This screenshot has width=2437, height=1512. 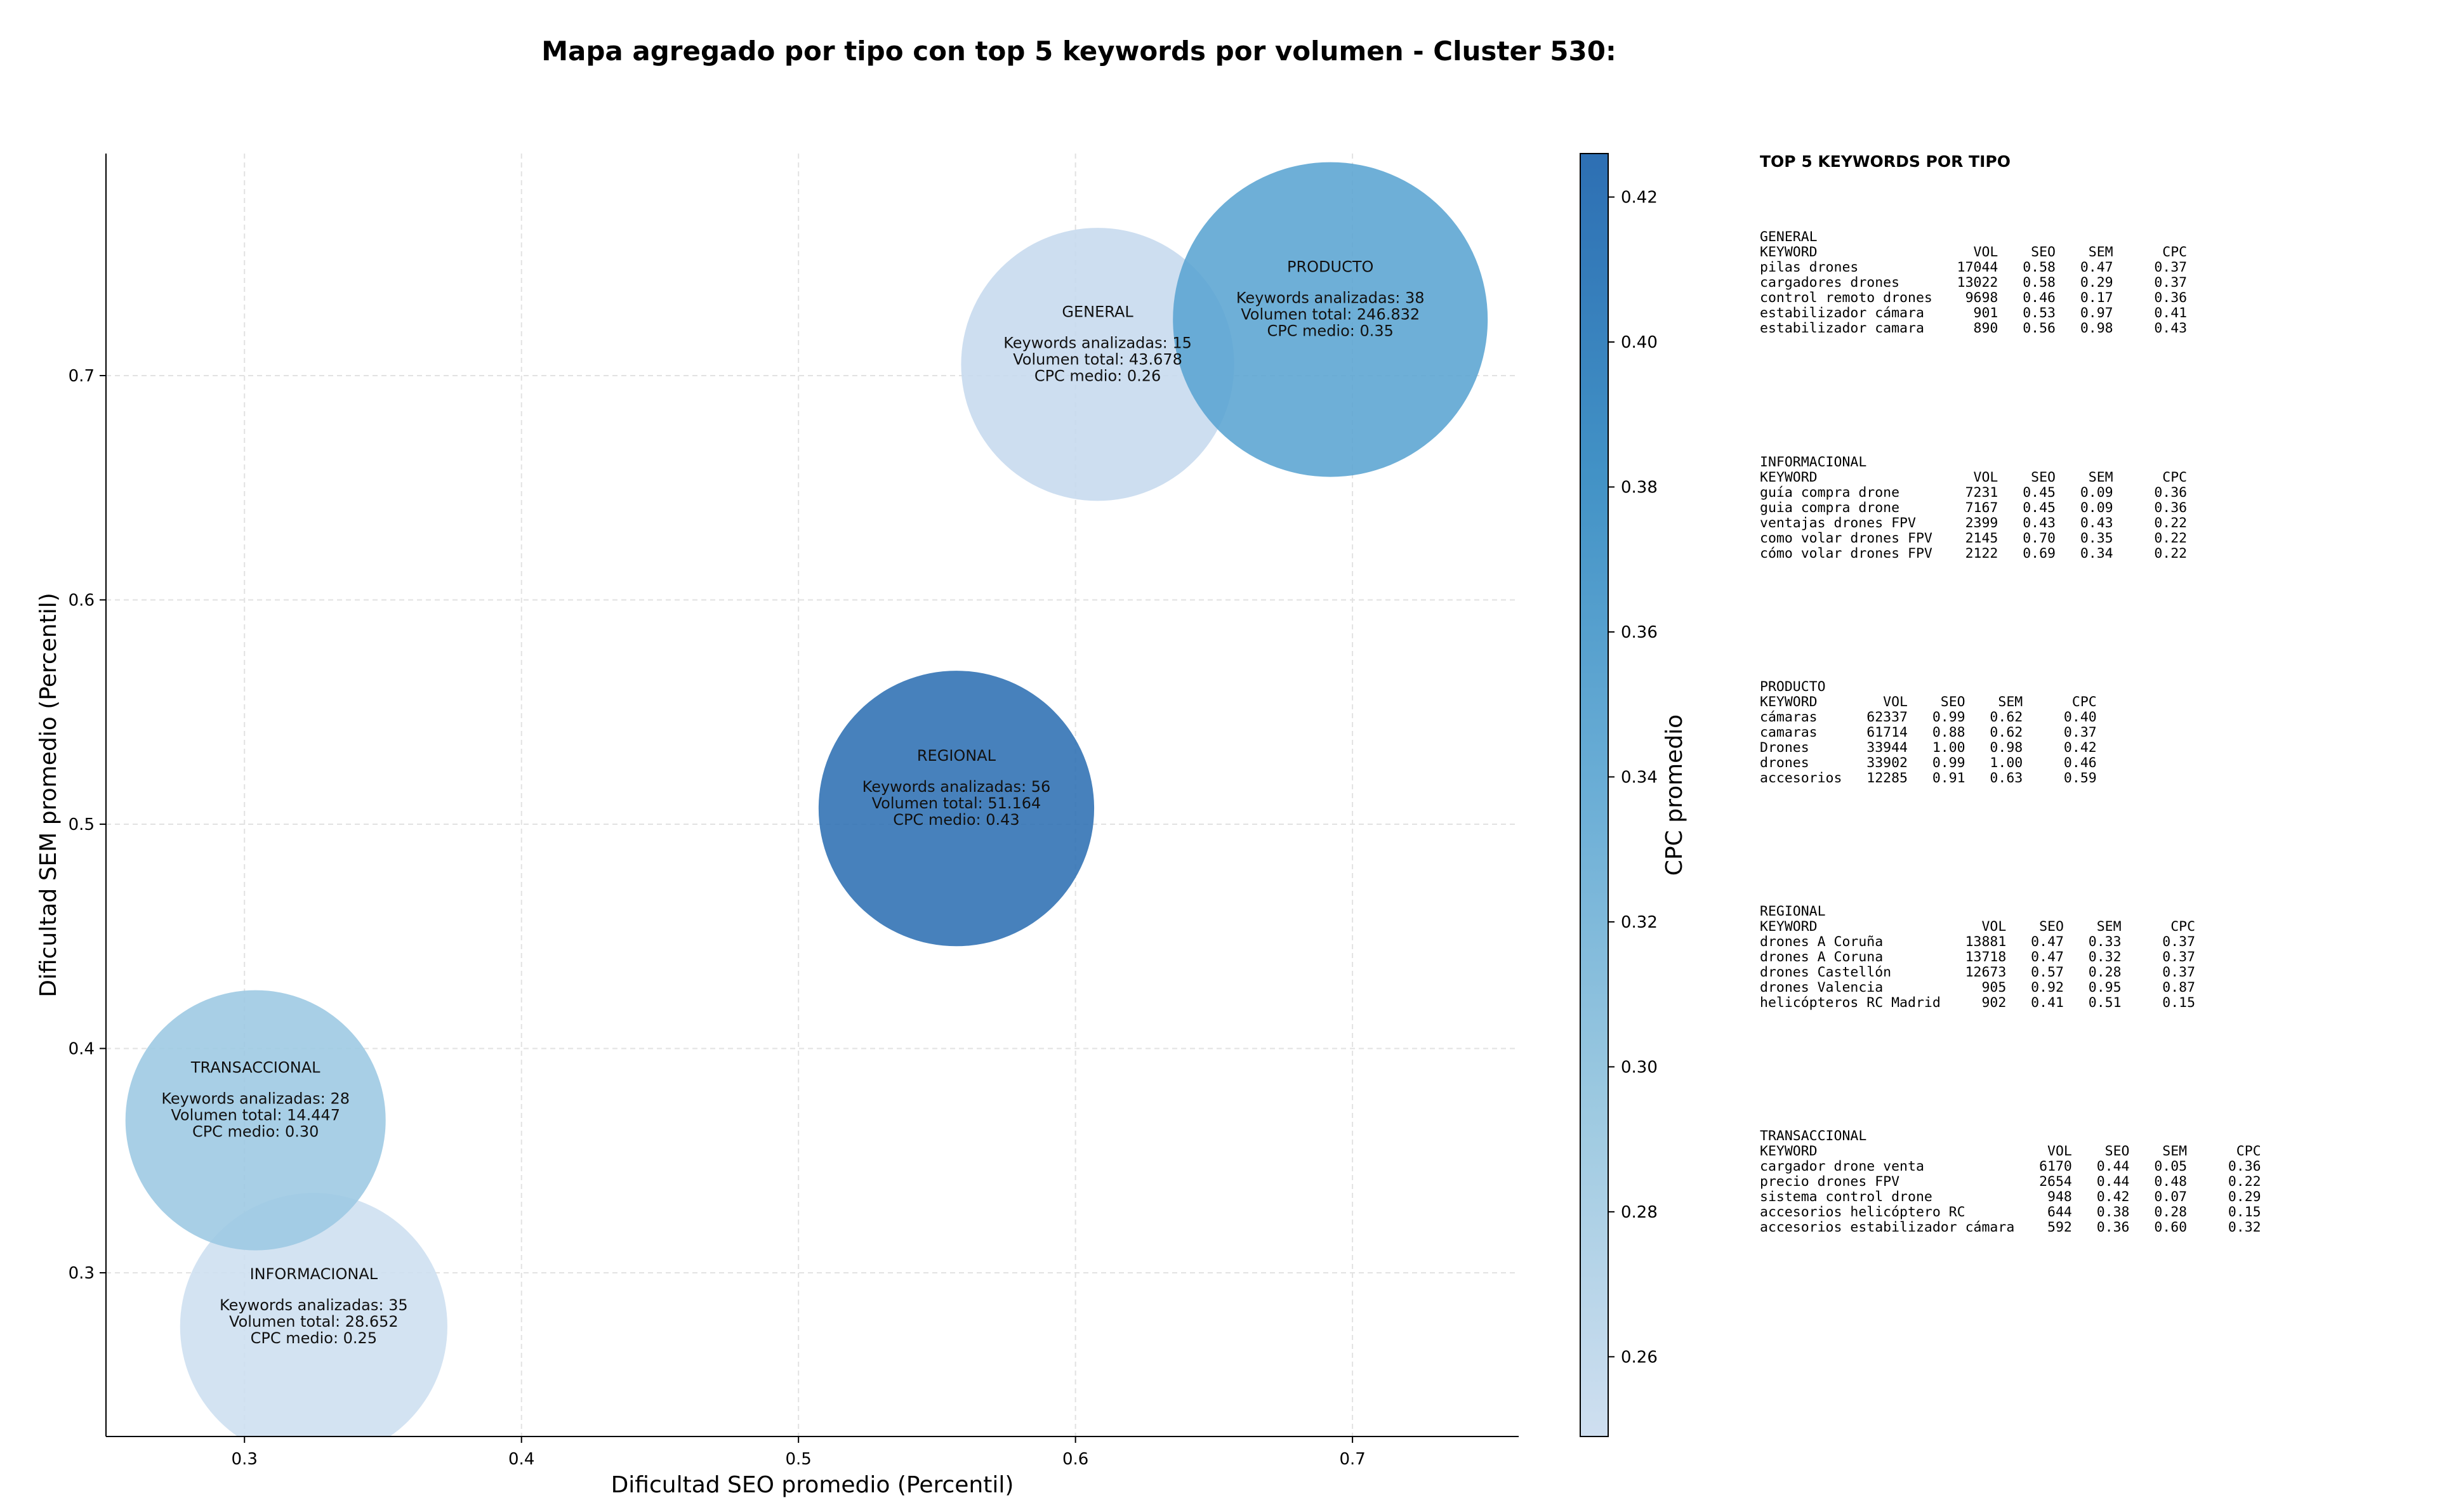 I want to click on x-tick-label: 0.7, so click(x=1352, y=1460).